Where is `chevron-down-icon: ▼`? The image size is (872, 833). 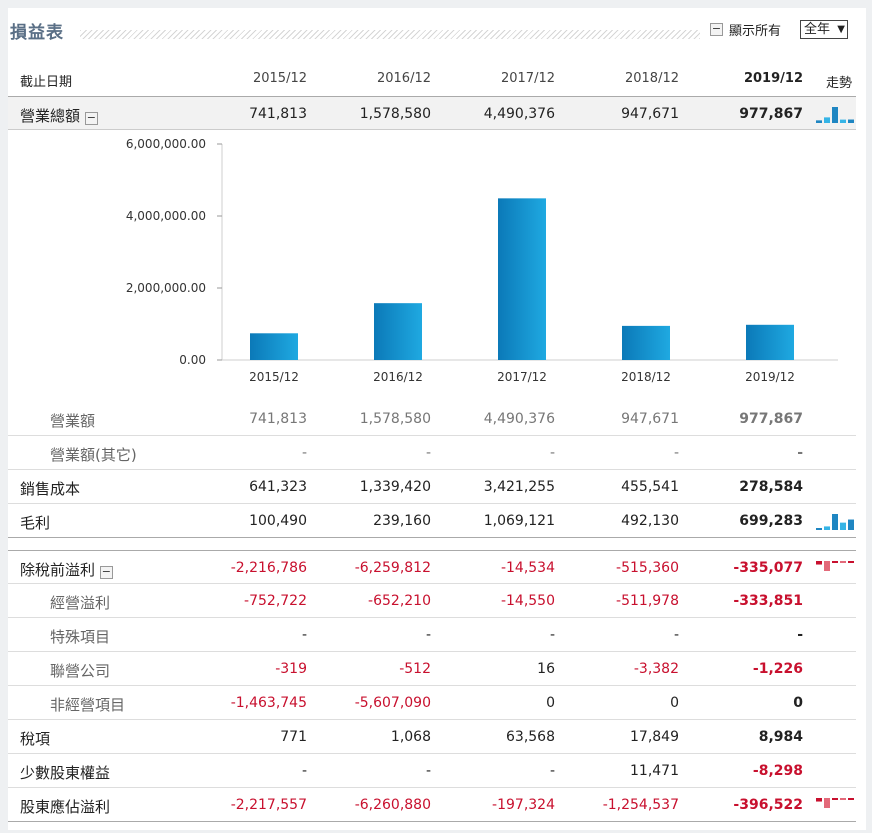 chevron-down-icon: ▼ is located at coordinates (841, 29).